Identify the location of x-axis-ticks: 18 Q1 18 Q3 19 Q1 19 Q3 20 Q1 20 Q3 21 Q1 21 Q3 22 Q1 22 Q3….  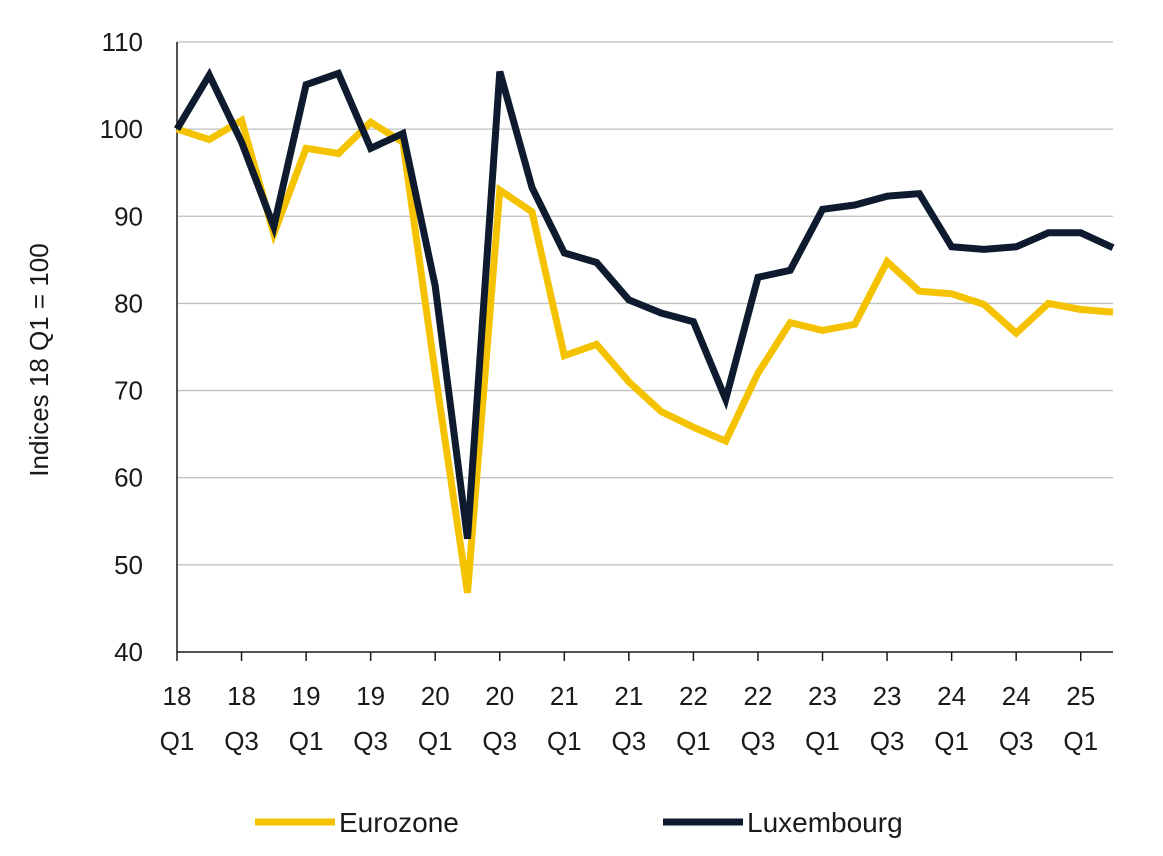
(629, 704).